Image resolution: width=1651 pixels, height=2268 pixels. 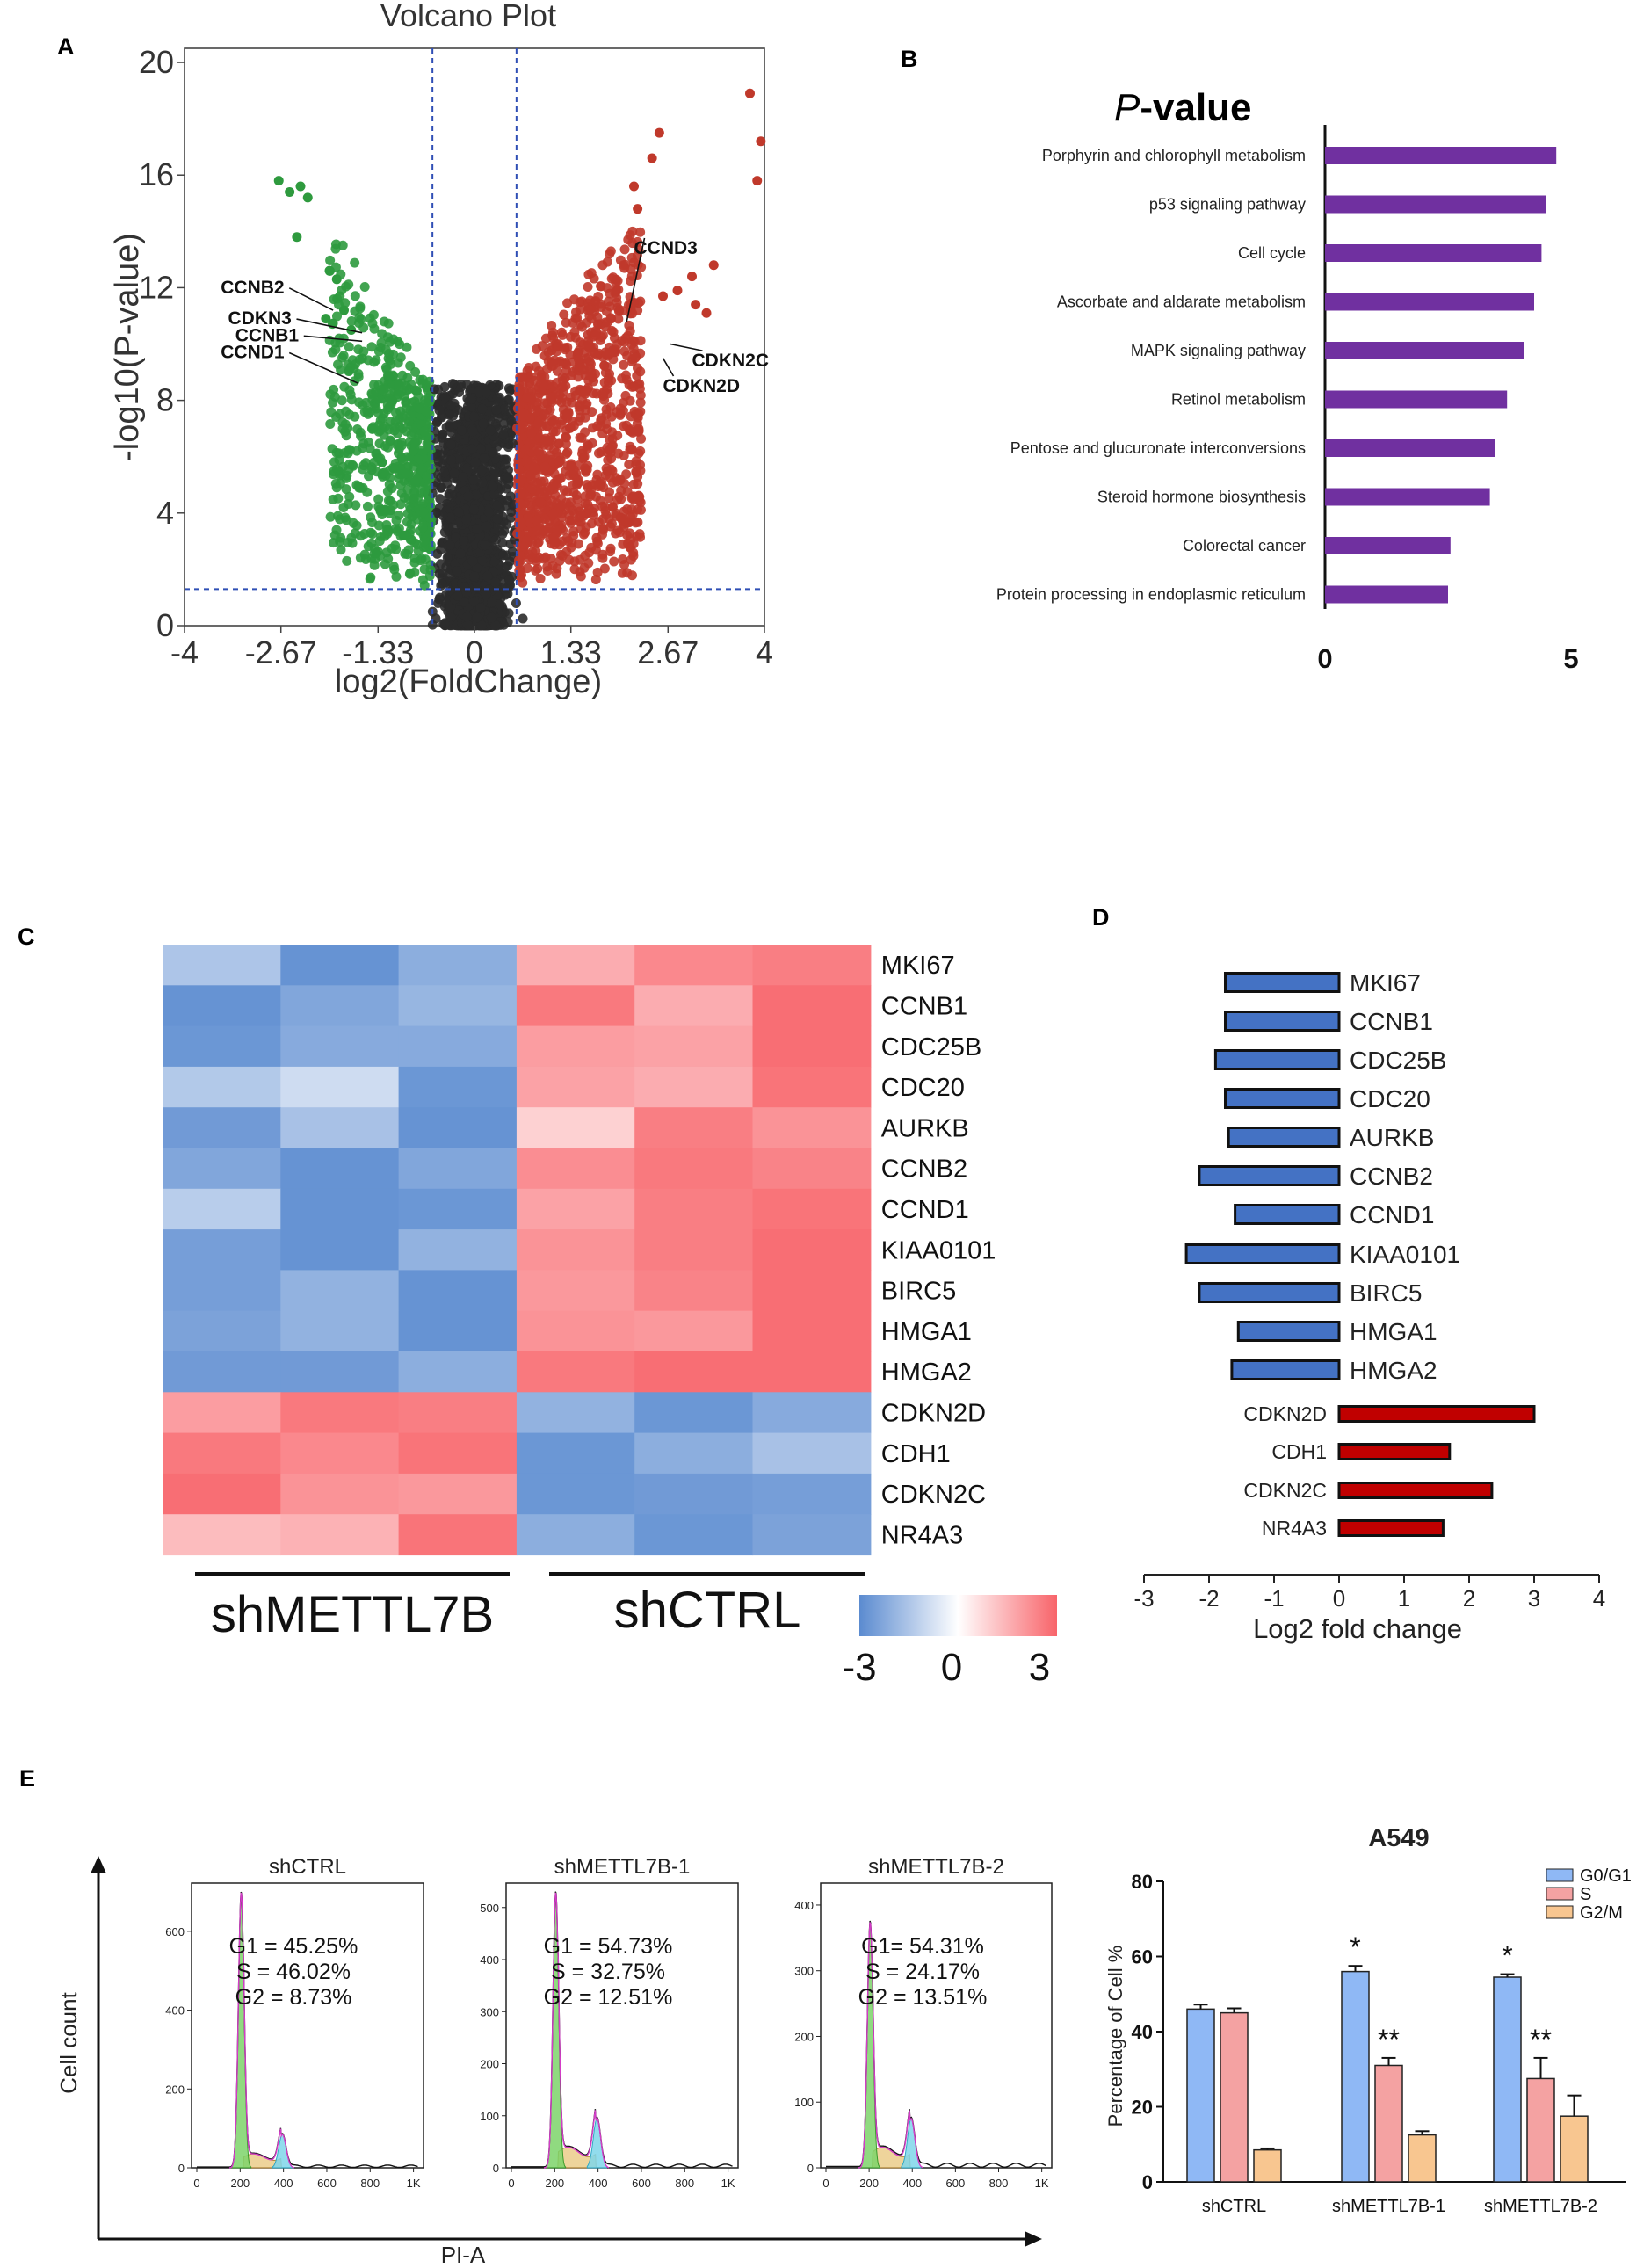 What do you see at coordinates (608, 1997) in the screenshot?
I see `flow-stat-label: G2 = 12.51%` at bounding box center [608, 1997].